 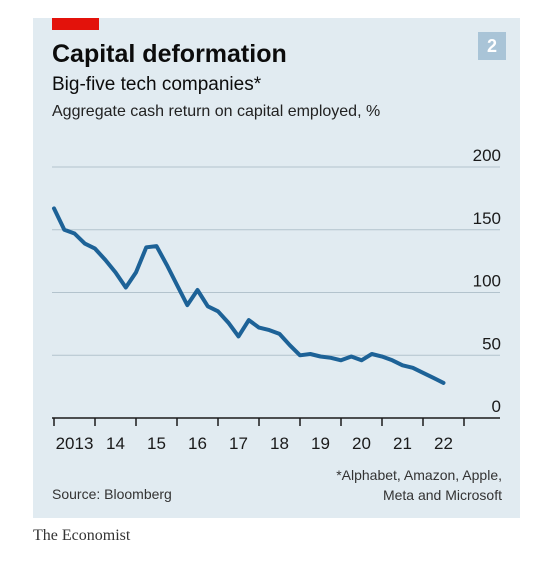 What do you see at coordinates (157, 84) in the screenshot?
I see `chart-subtitle: Big-five tech companies*` at bounding box center [157, 84].